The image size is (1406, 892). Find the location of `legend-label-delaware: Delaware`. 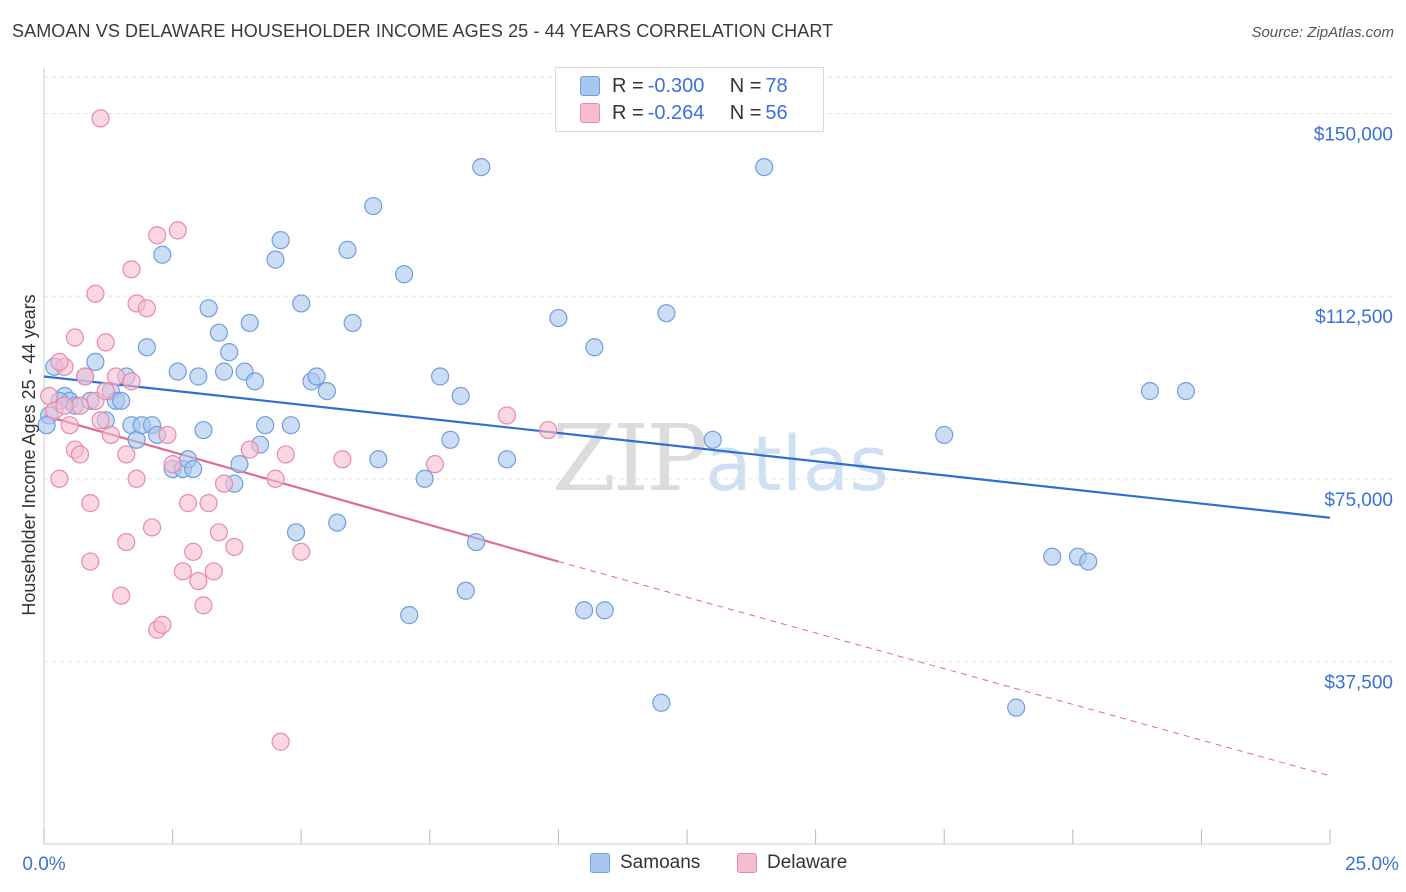

legend-label-delaware: Delaware is located at coordinates (807, 862).